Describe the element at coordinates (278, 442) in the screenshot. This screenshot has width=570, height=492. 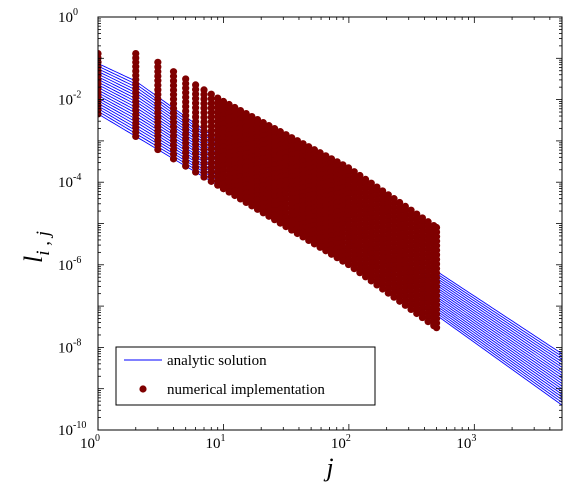
I see `x-tick-labels: 10⁰ 10¹ 10² 10³` at that location.